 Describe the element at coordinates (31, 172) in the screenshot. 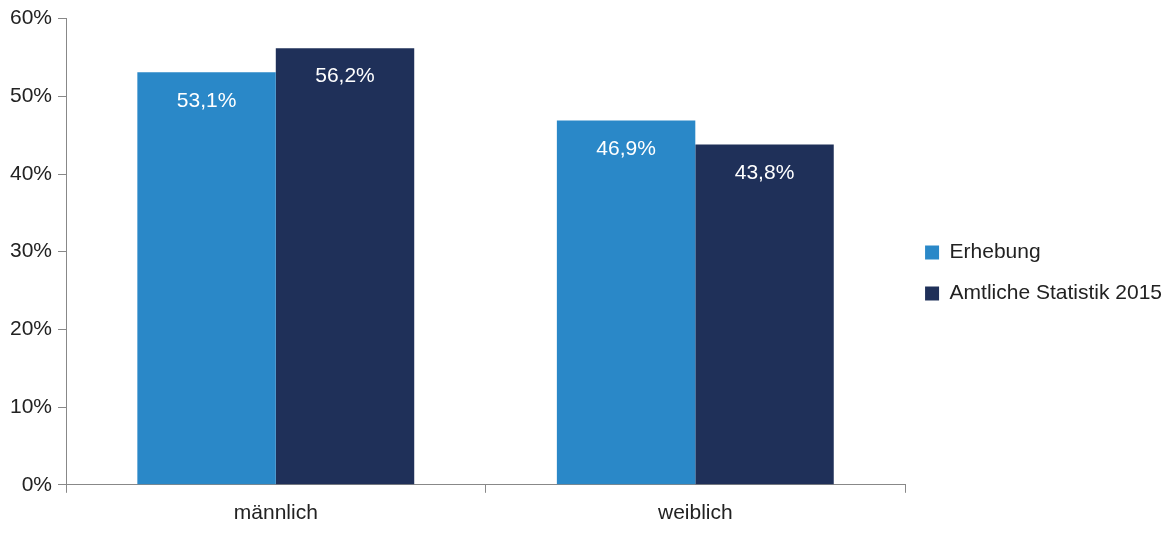

I see `y-tick-label: 40%` at that location.